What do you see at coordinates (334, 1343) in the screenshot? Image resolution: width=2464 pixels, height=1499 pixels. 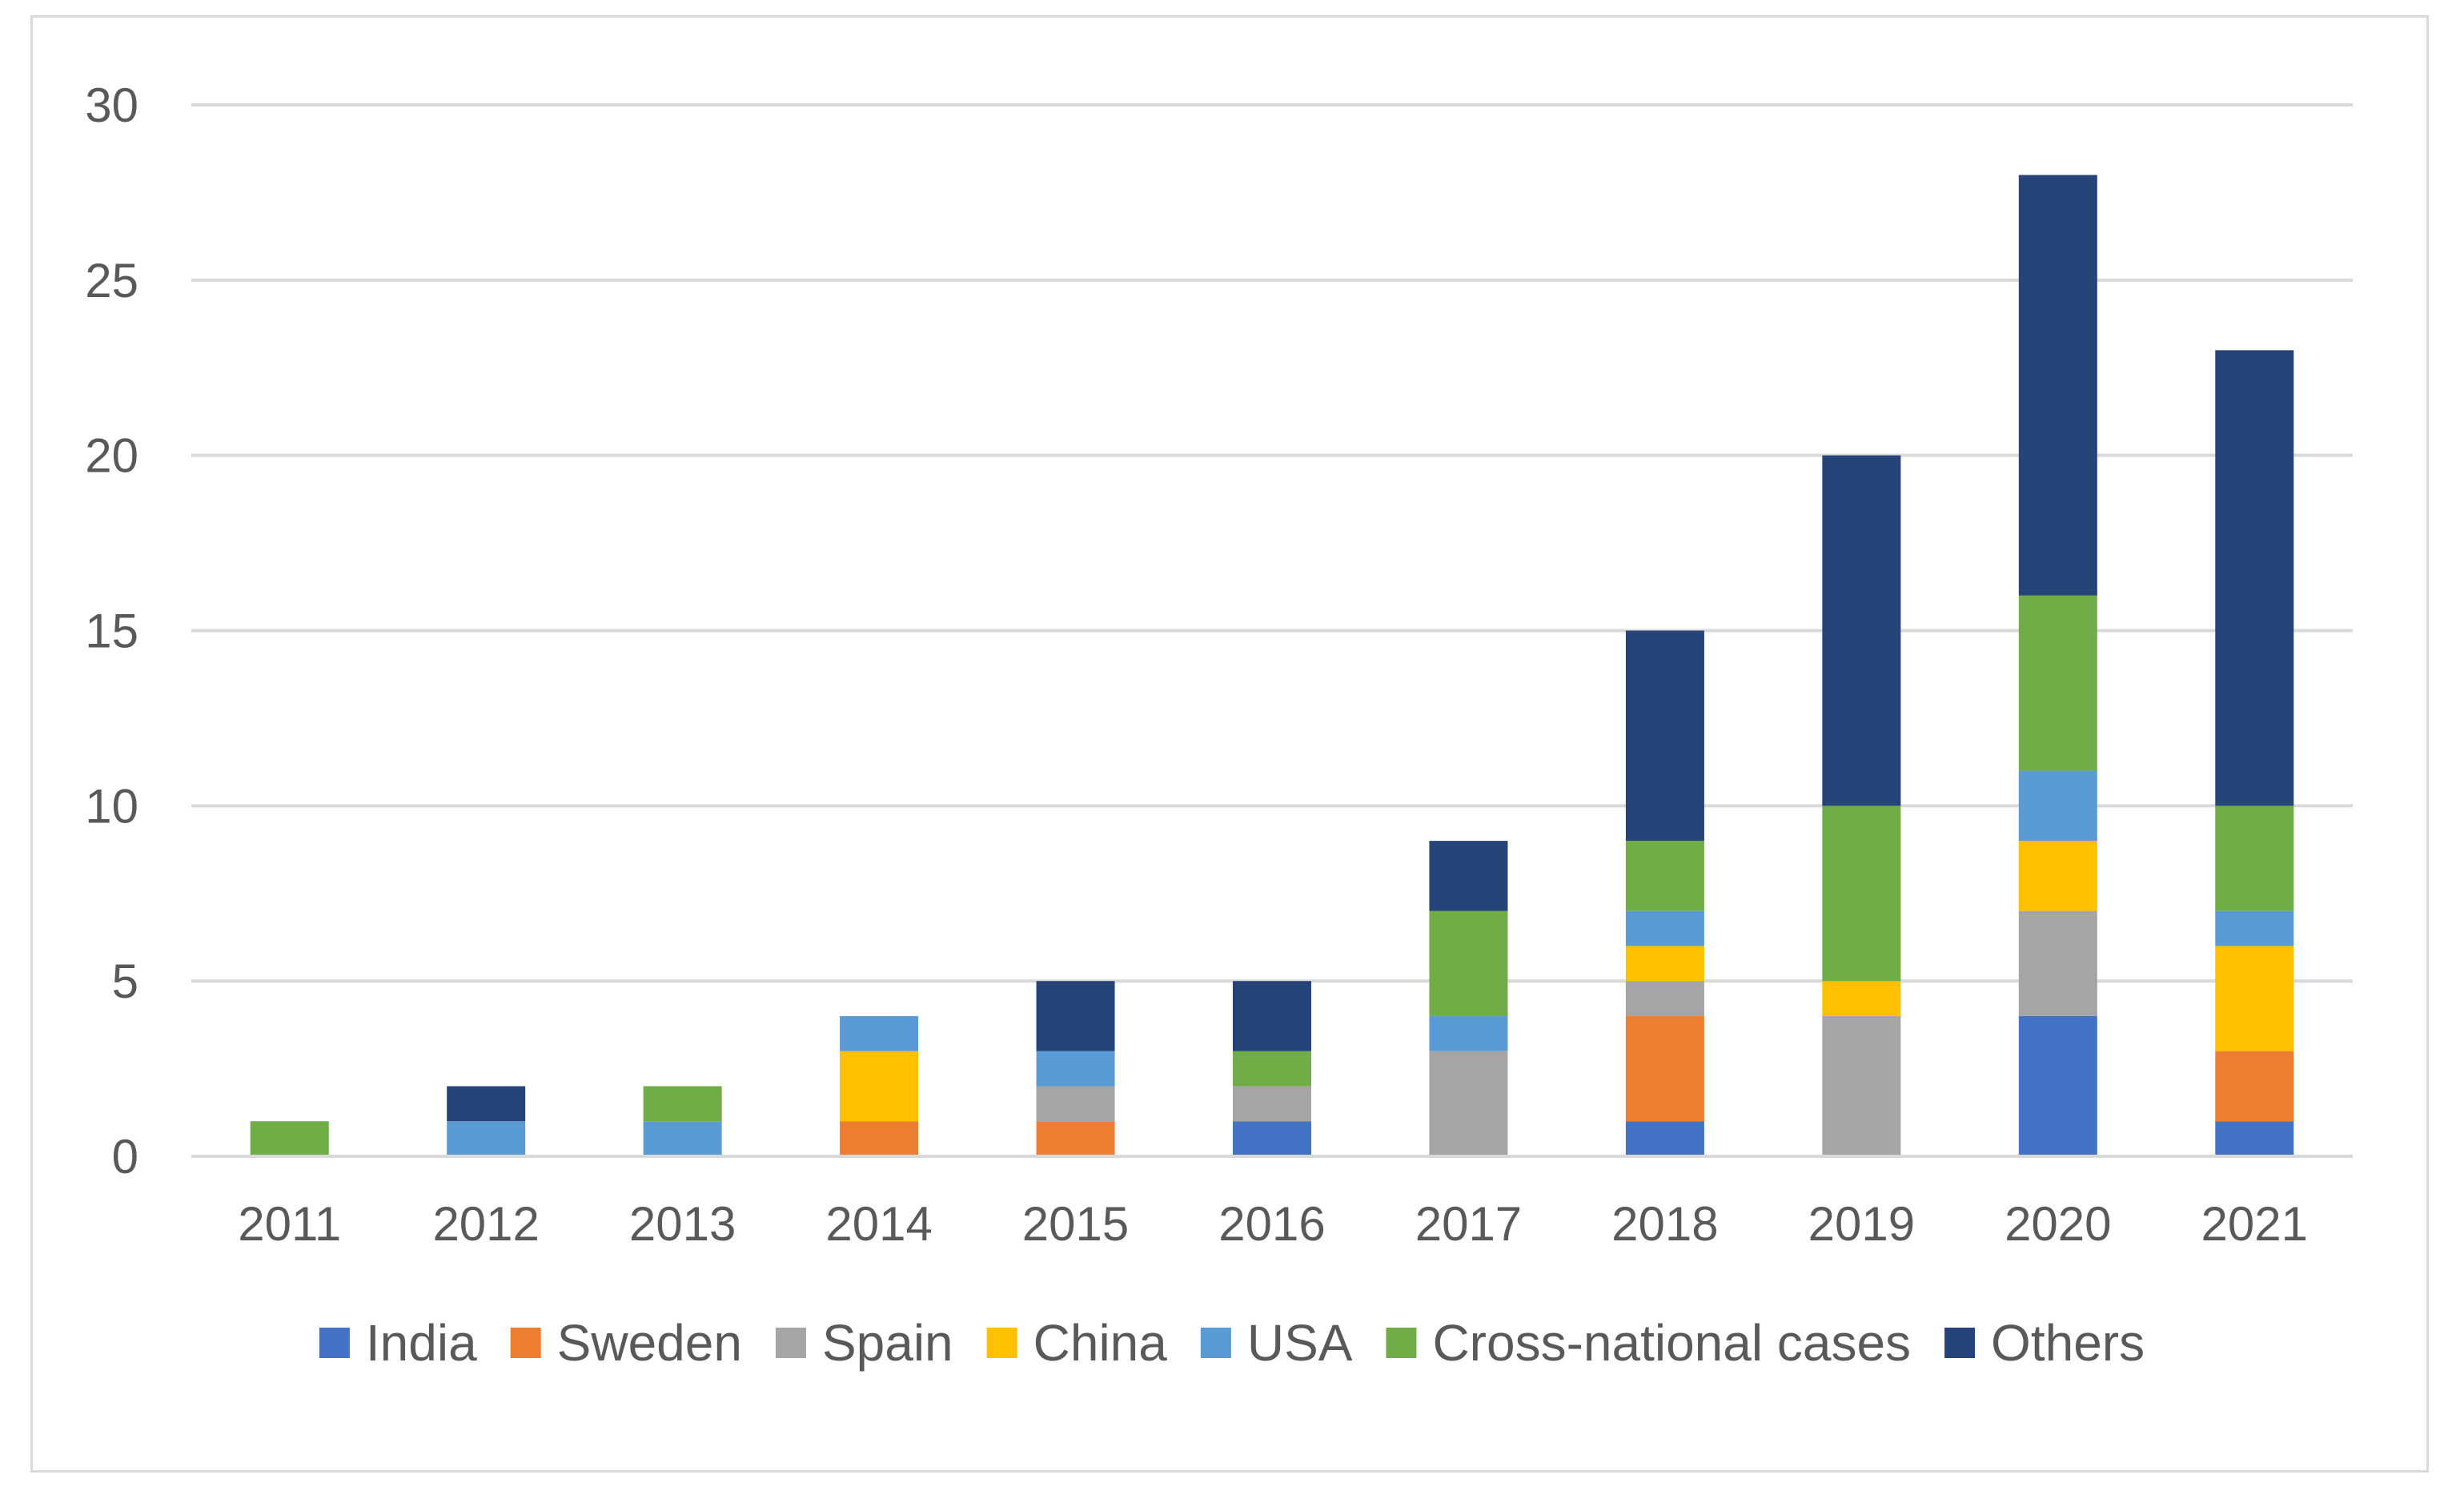 I see `legend-swatch-india` at bounding box center [334, 1343].